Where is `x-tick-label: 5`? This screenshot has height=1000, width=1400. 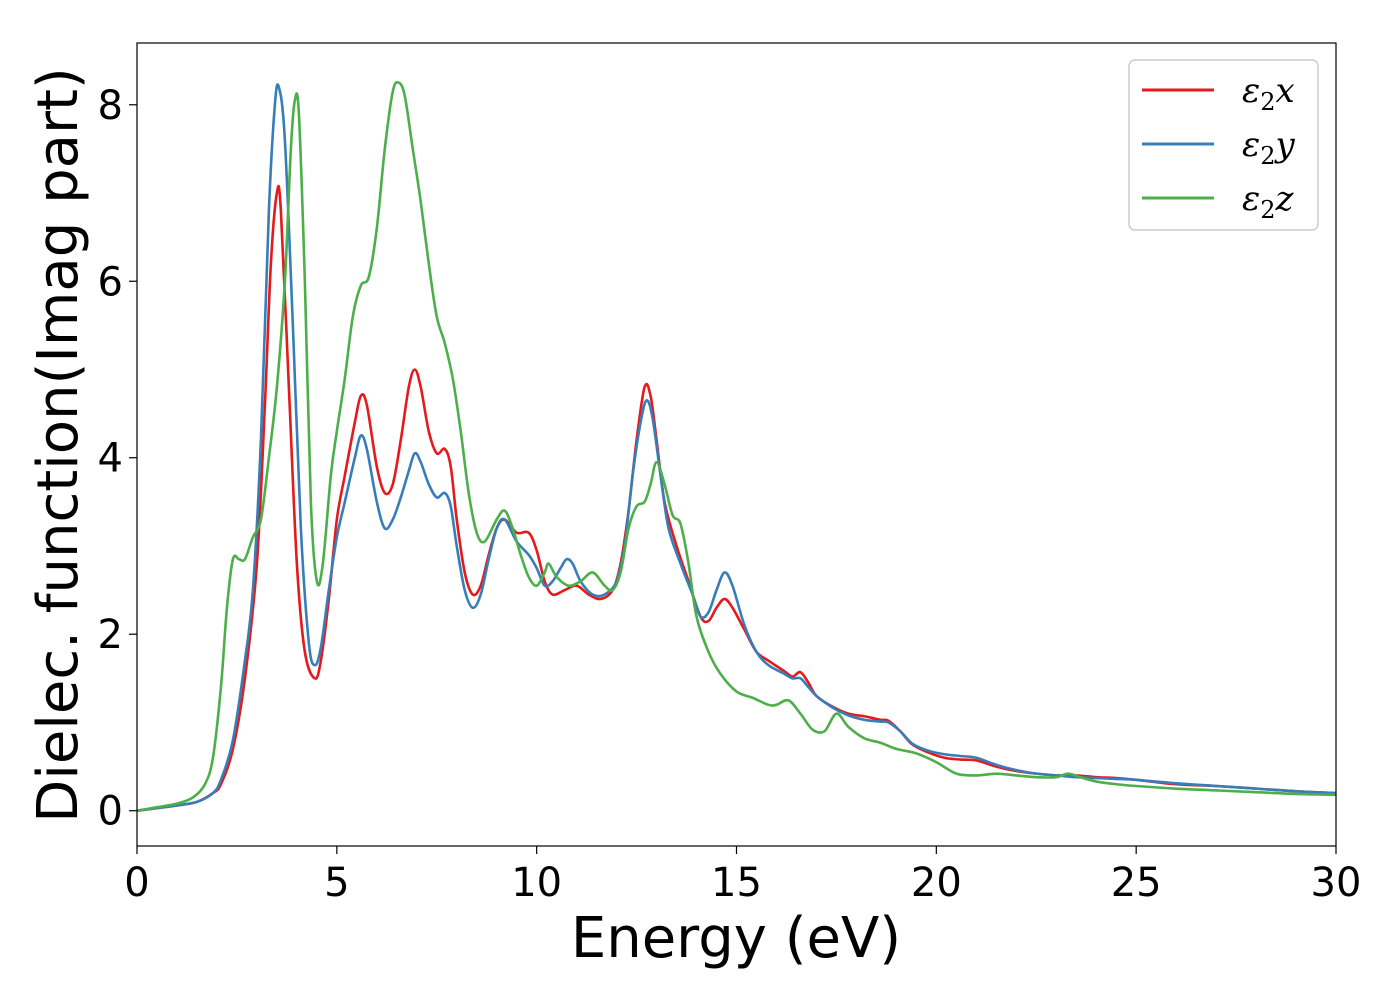 x-tick-label: 5 is located at coordinates (336, 883).